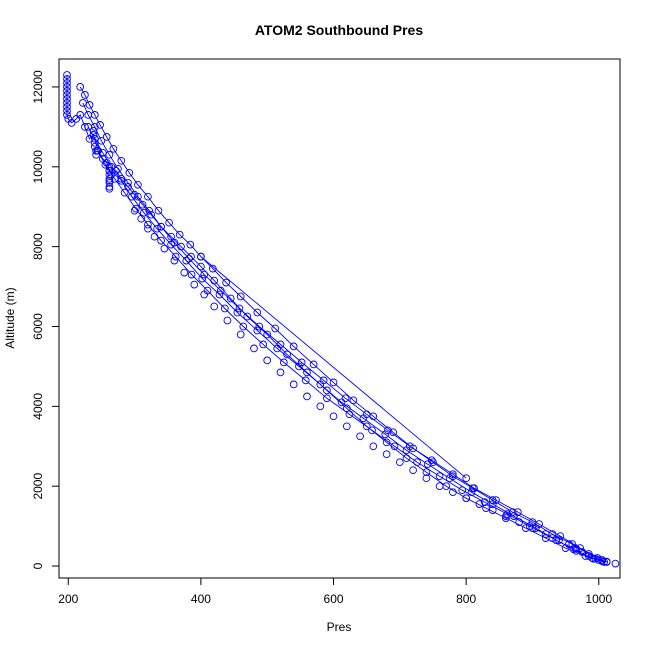 This screenshot has width=650, height=650. I want to click on y-tick-label: 12000, so click(38, 87).